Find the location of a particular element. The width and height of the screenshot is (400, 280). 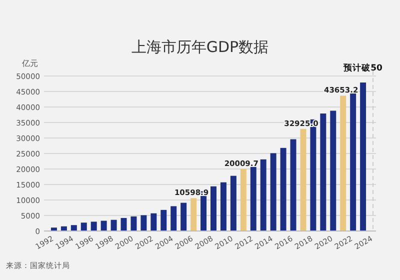

annotation: 预计破50 is located at coordinates (362, 68).